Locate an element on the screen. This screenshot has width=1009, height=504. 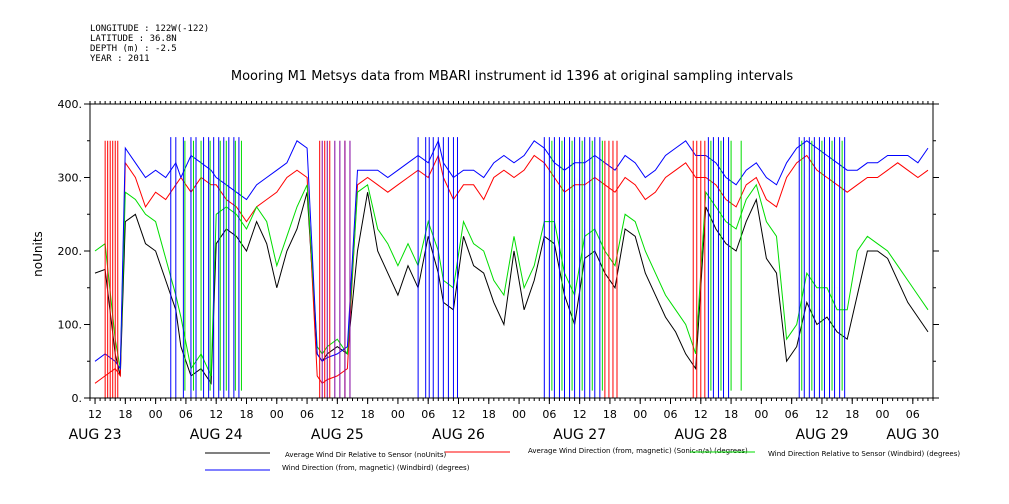
x-day-label: AUG 29 is located at coordinates (821, 435).